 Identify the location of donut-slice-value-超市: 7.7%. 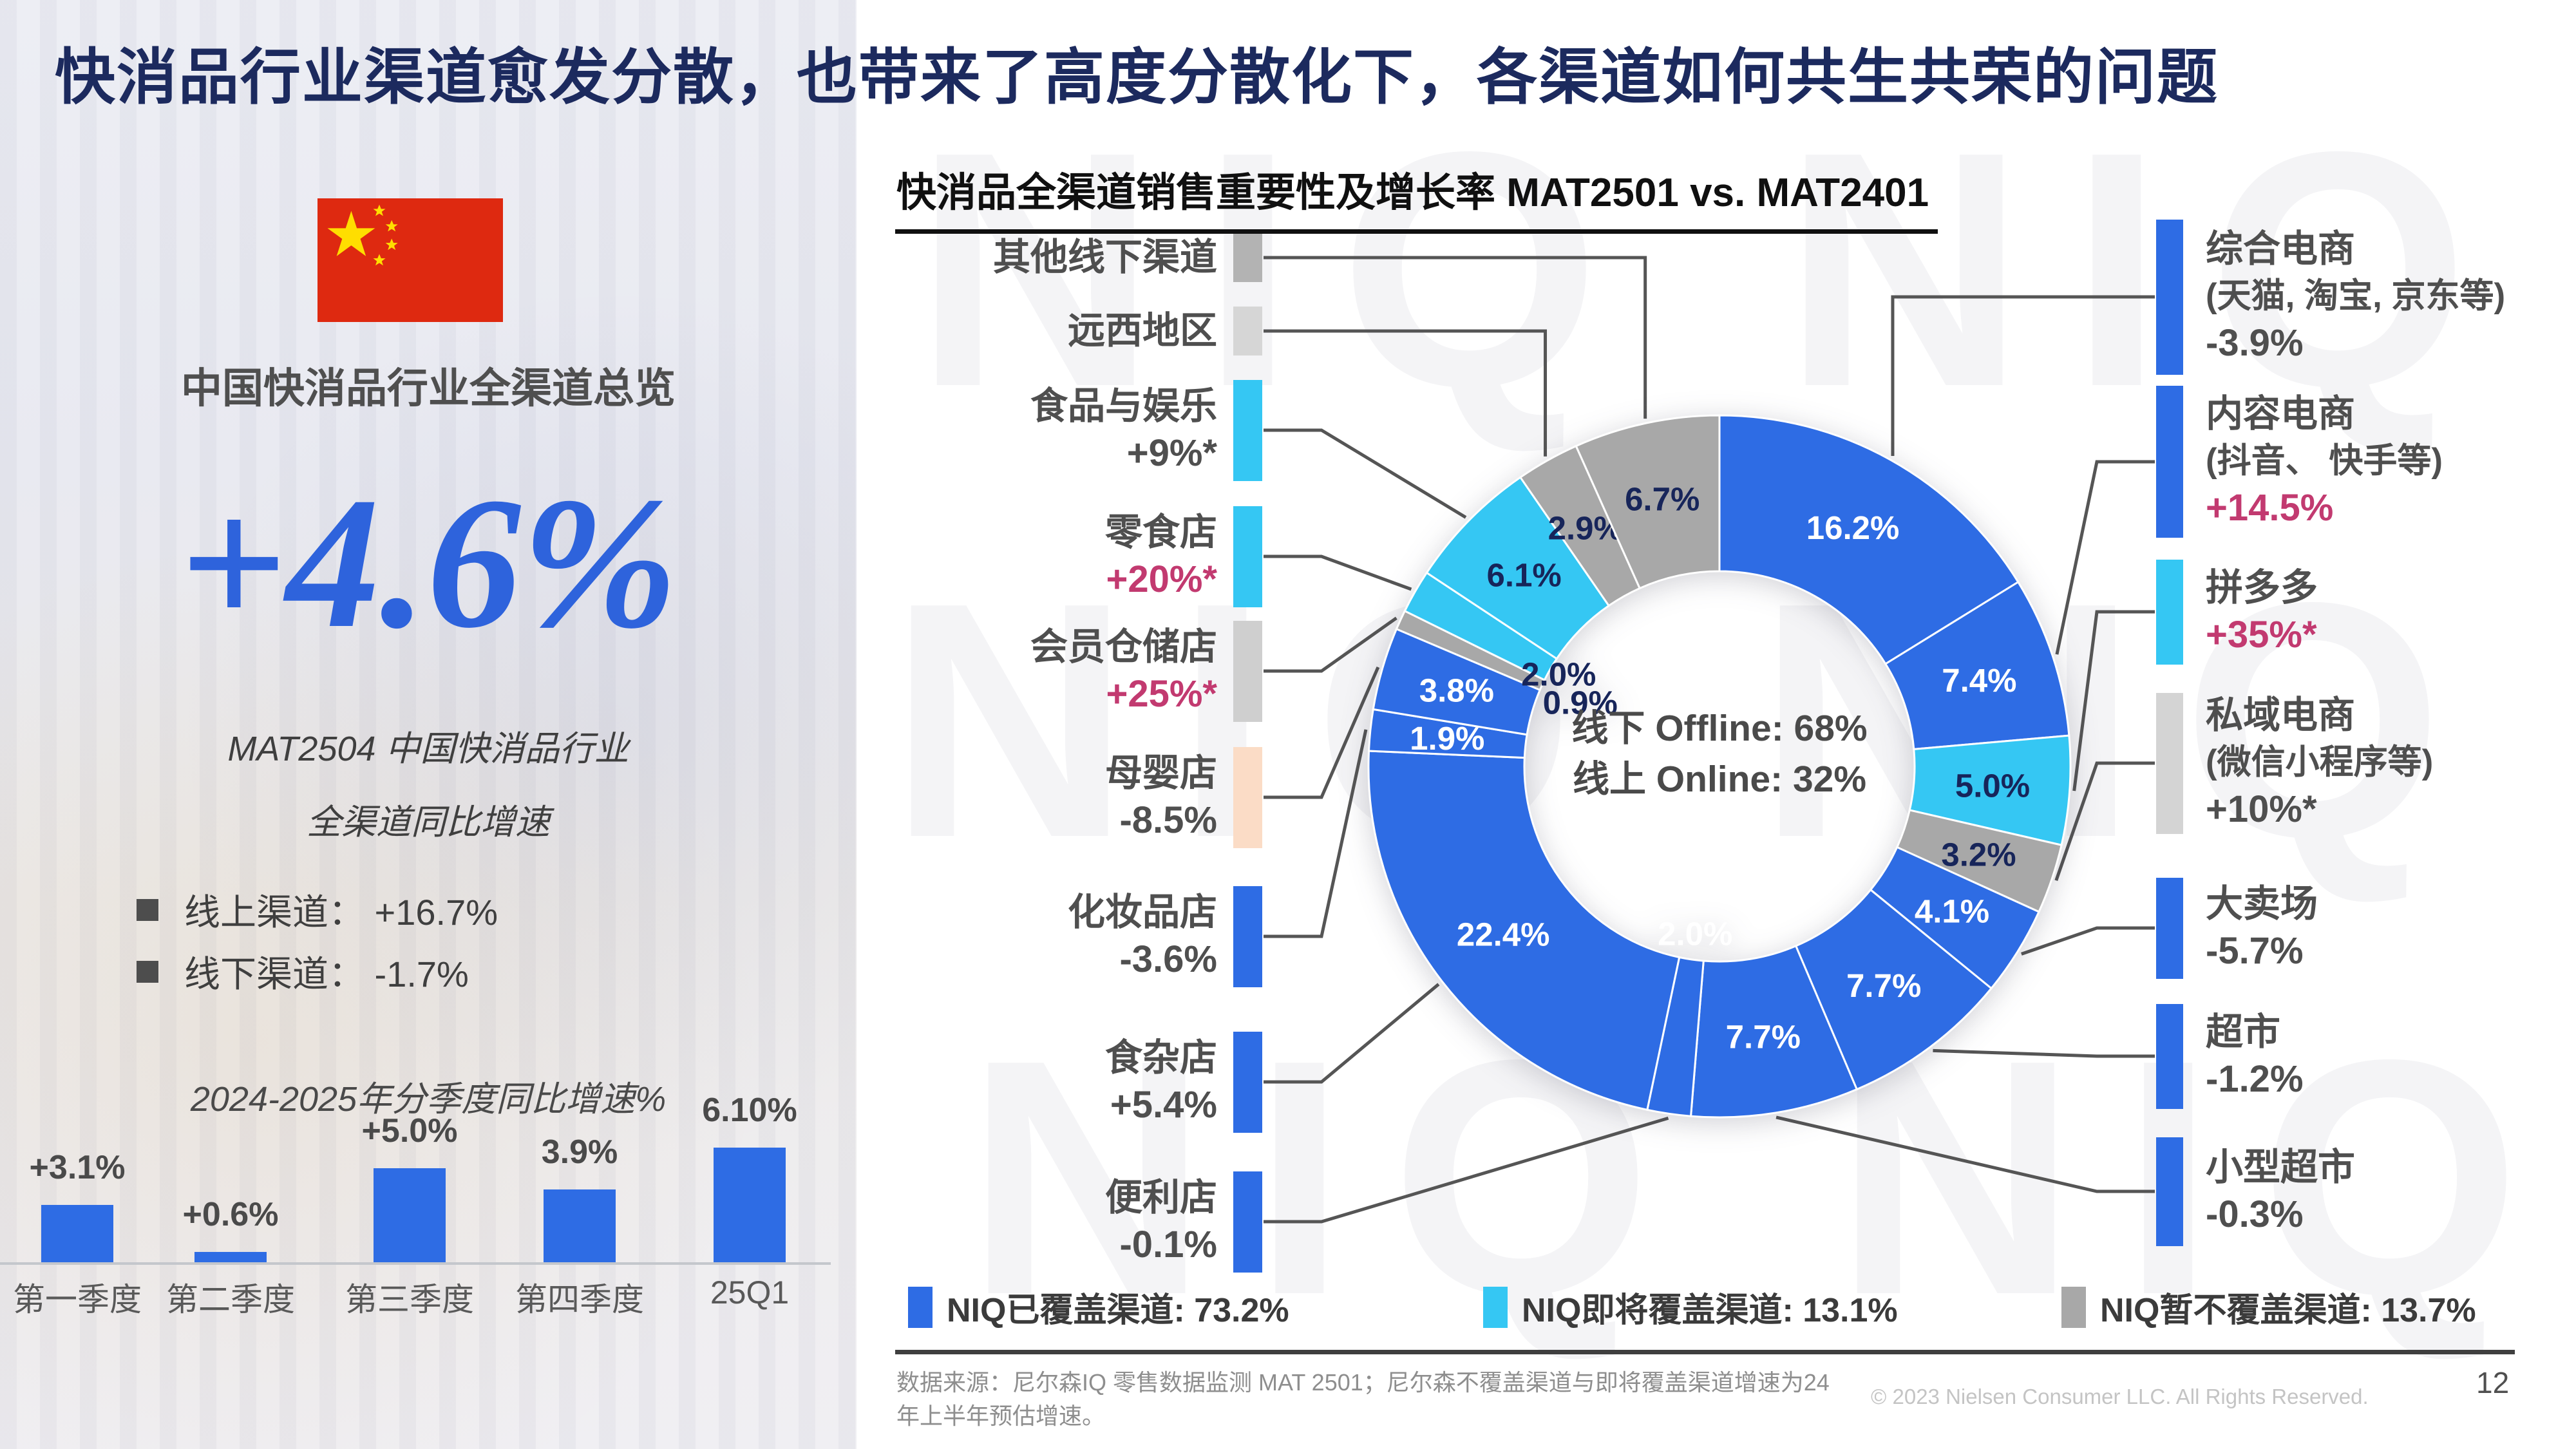
(1884, 985).